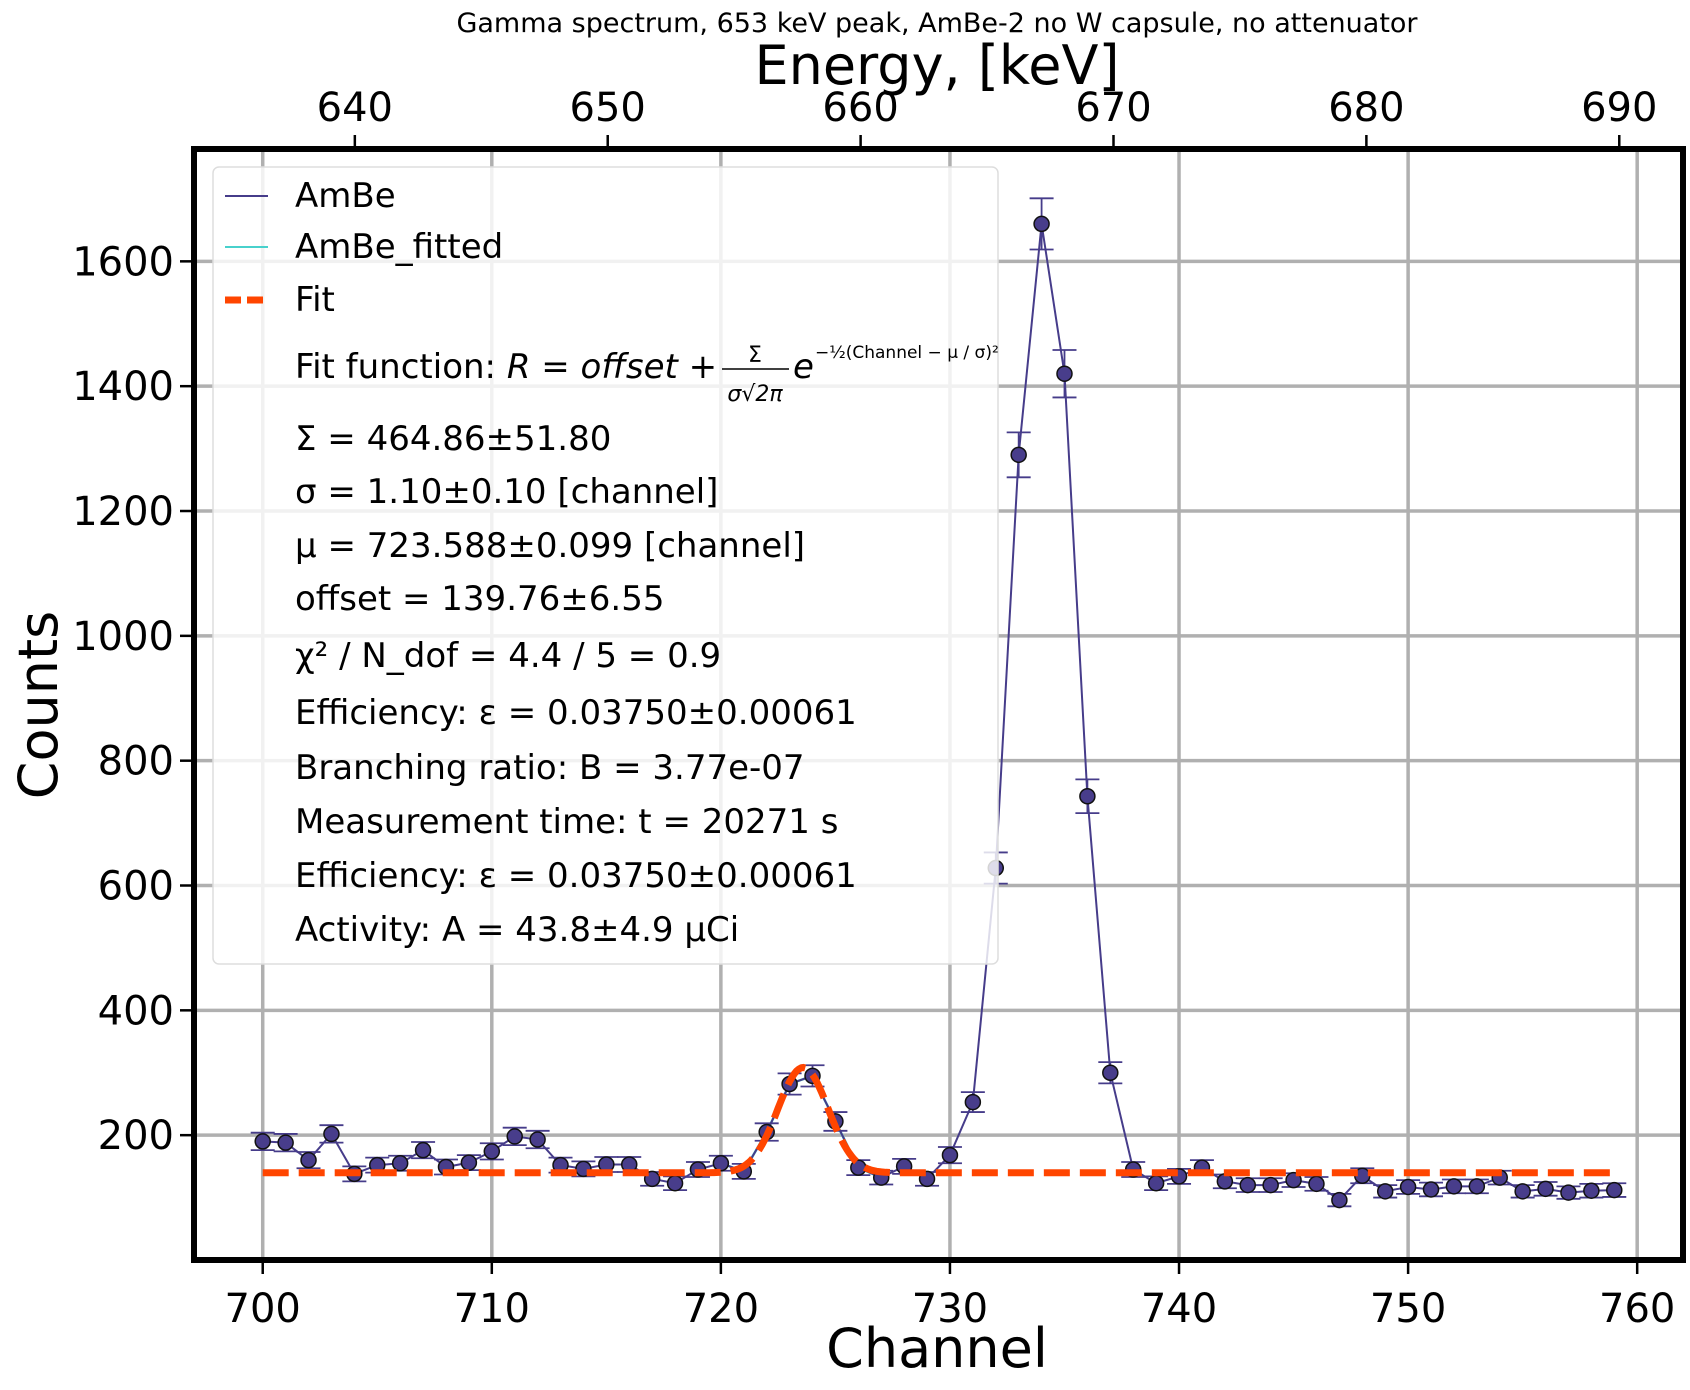  I want to click on y-tick-label: 200, so click(136, 1136).